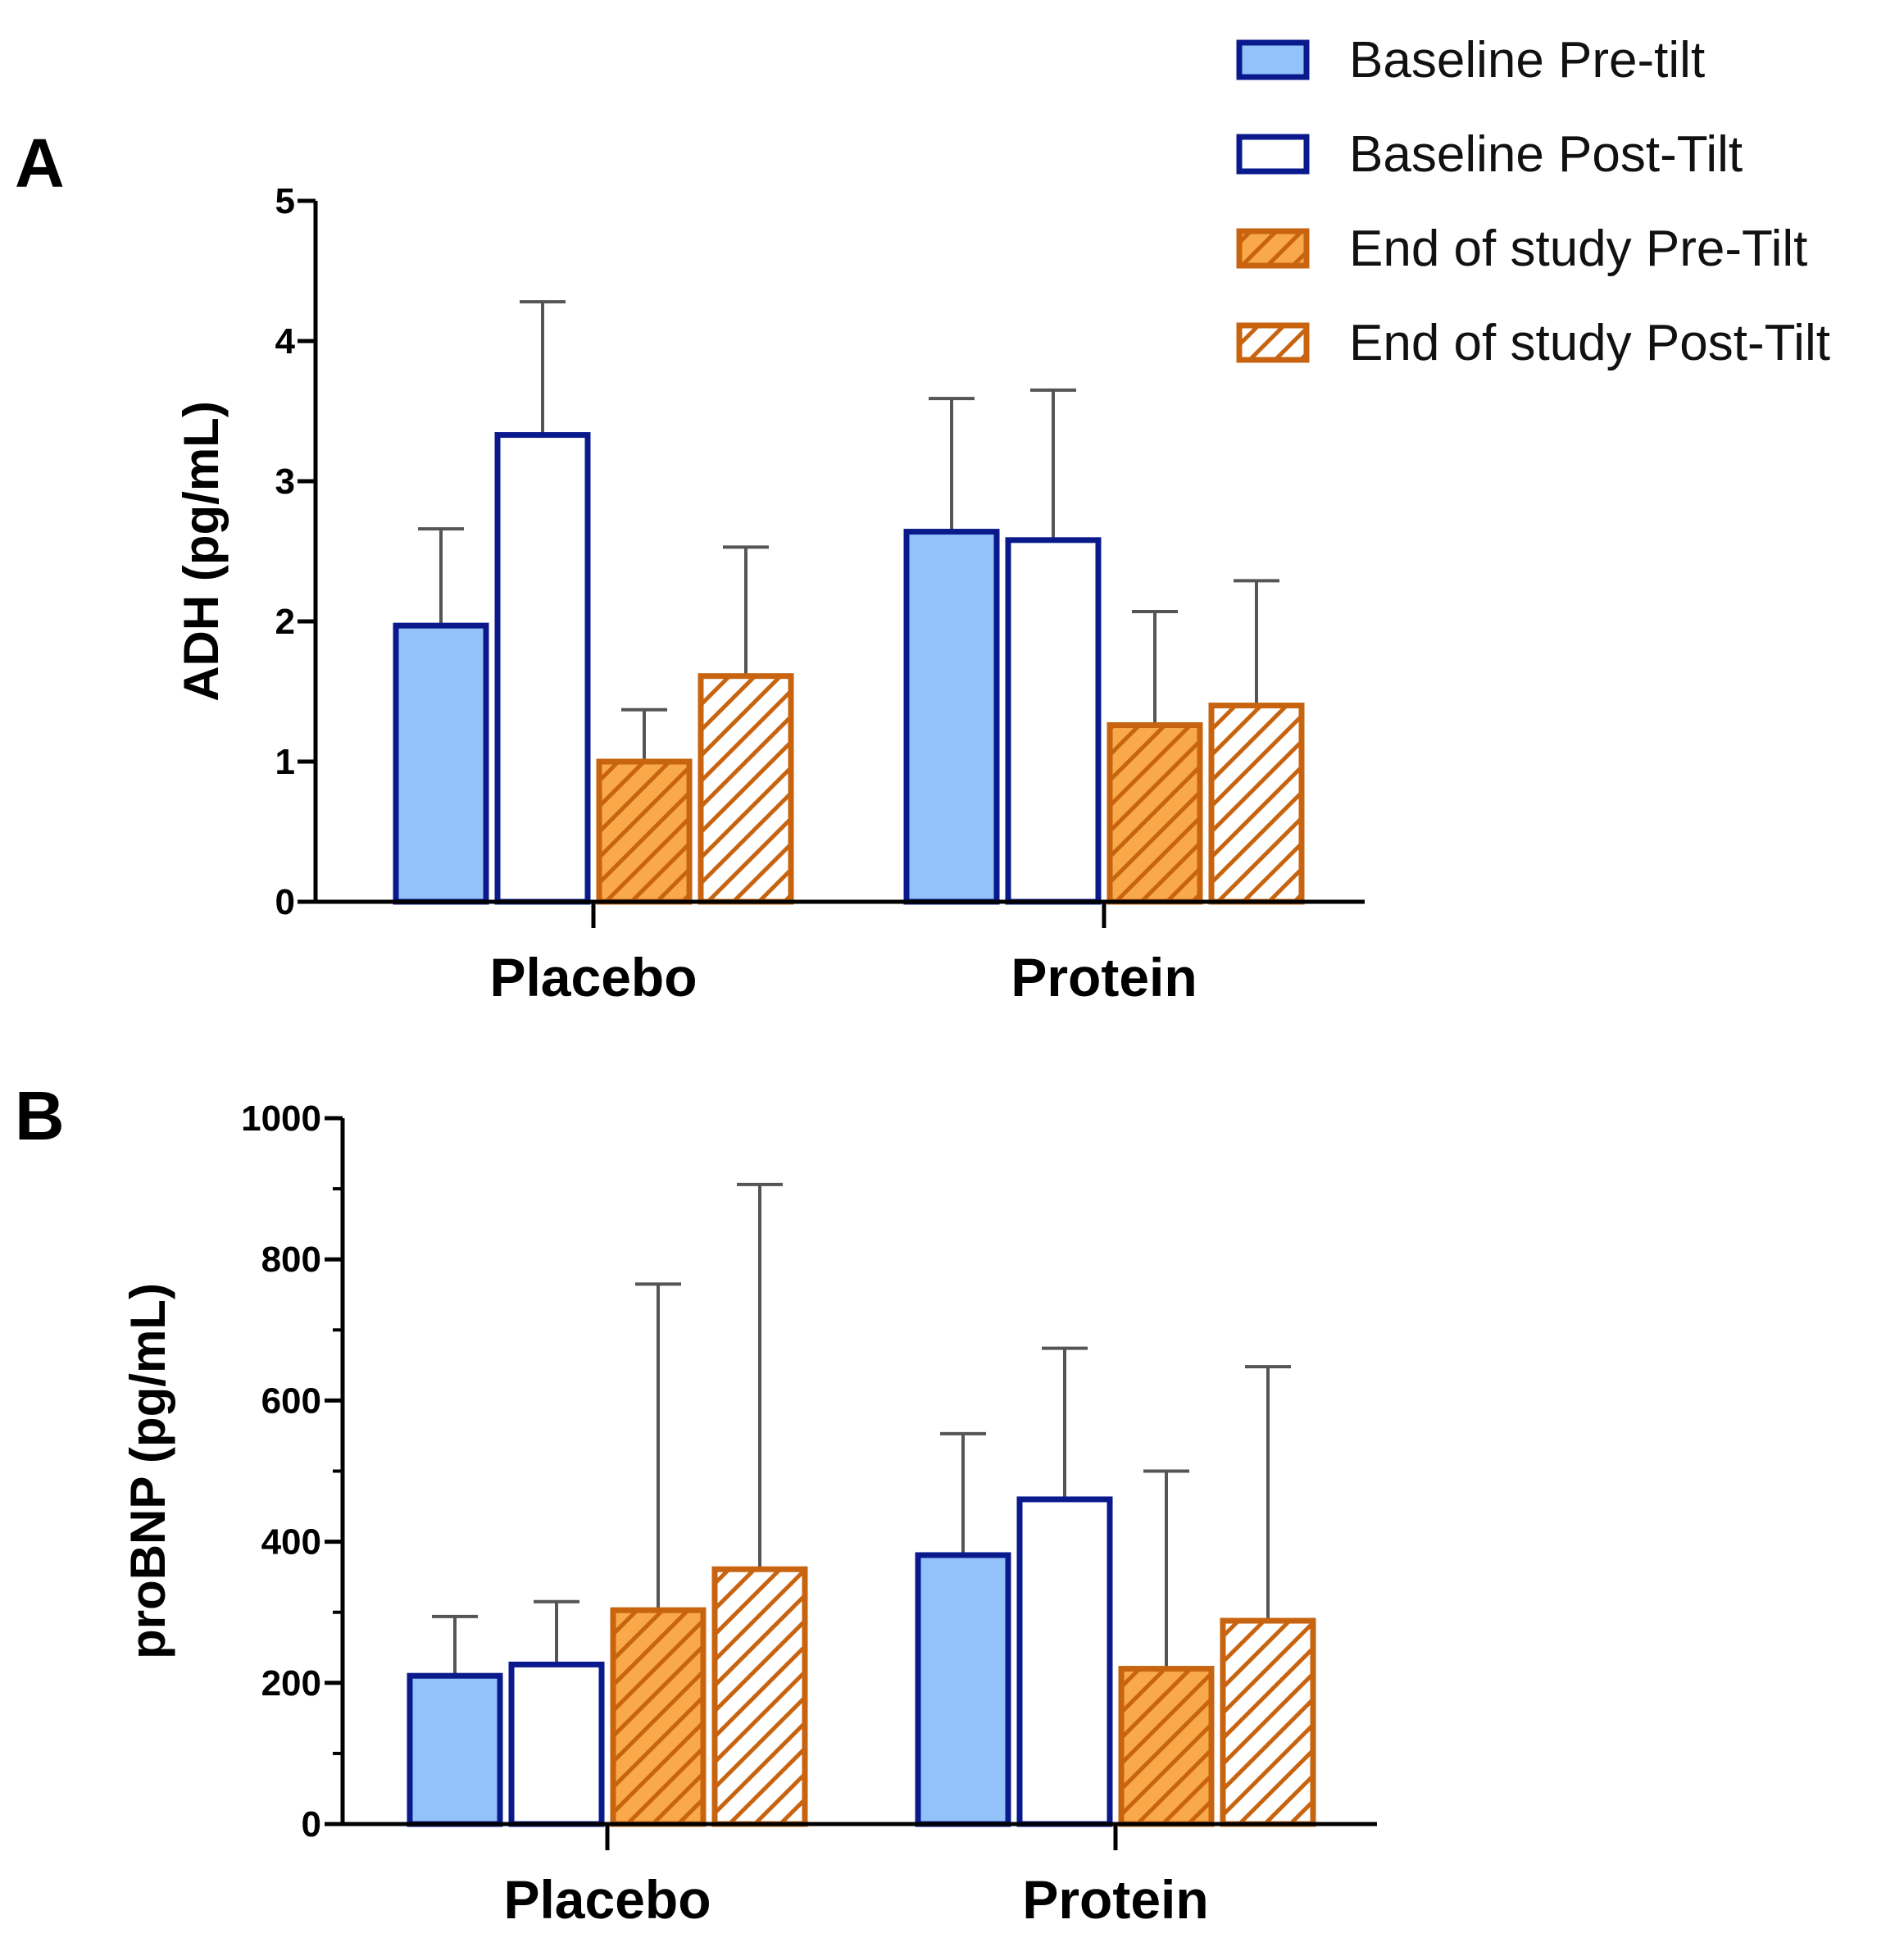 This screenshot has height=1947, width=1904. I want to click on y-tick-label: 4, so click(286, 341).